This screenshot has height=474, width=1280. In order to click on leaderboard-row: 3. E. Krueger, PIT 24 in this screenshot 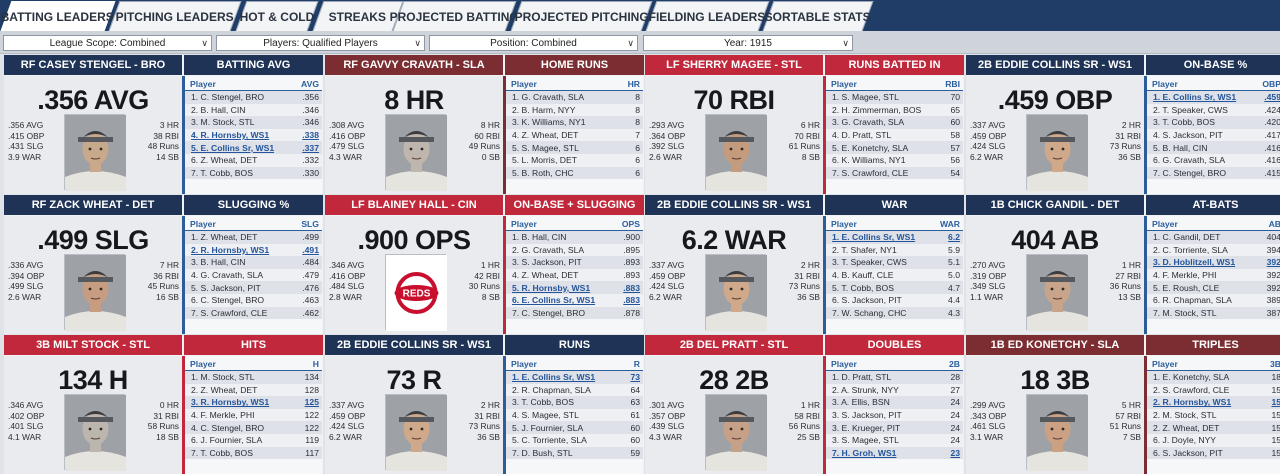, I will do `click(894, 427)`.